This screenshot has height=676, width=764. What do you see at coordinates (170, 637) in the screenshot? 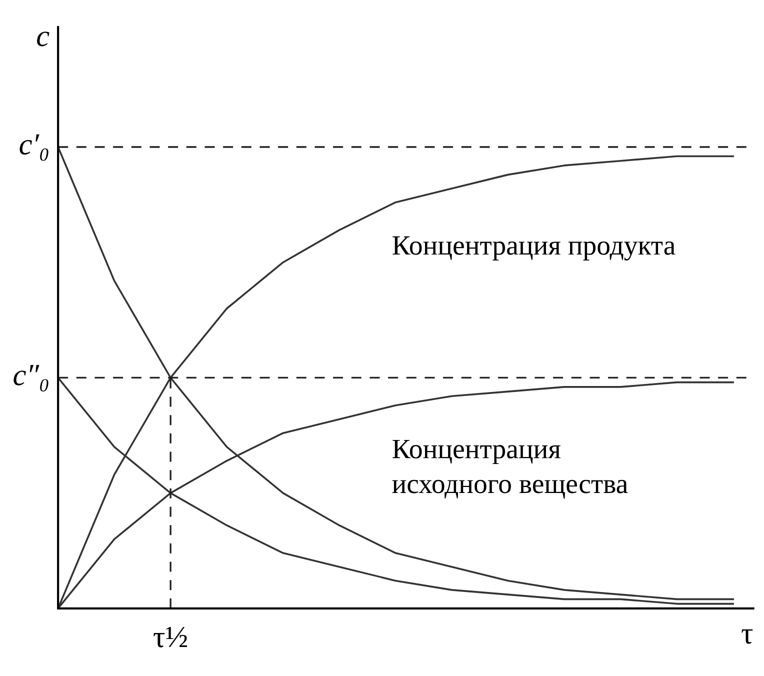
I see `text: τ½` at bounding box center [170, 637].